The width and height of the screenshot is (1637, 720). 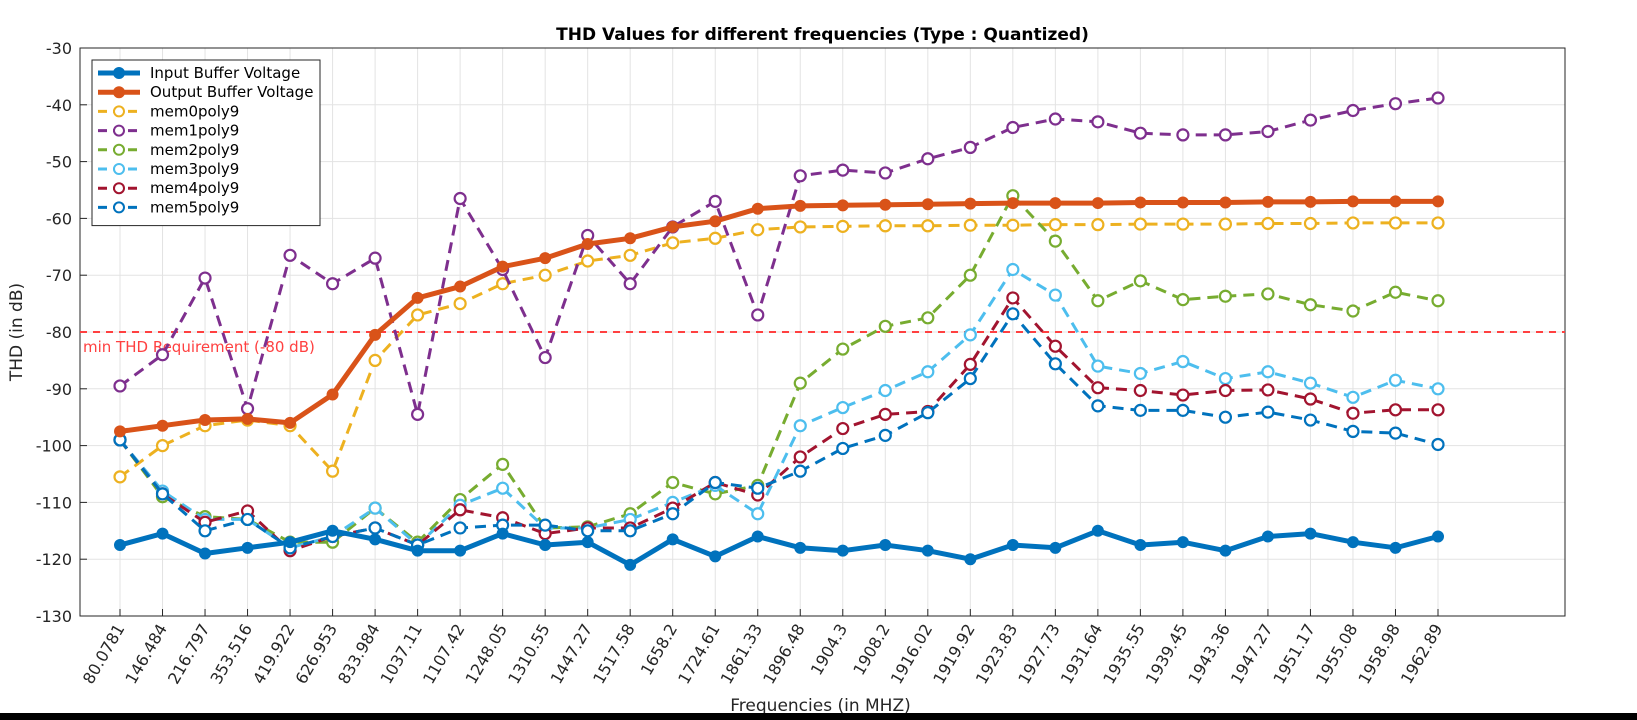 What do you see at coordinates (54, 616) in the screenshot?
I see `y-tick-label: -130` at bounding box center [54, 616].